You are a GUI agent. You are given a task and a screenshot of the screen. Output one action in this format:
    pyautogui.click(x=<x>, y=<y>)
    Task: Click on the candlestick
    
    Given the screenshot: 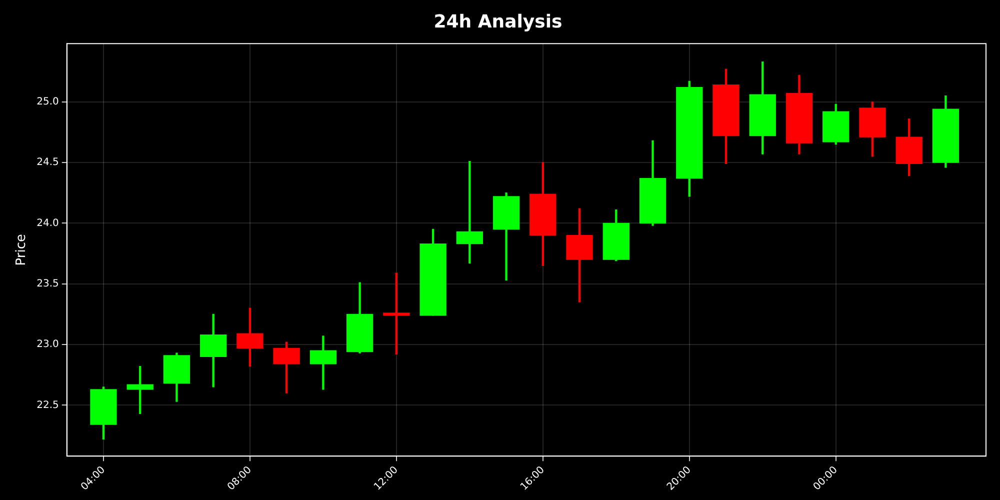 What is the action you would take?
    pyautogui.click(x=470, y=212)
    